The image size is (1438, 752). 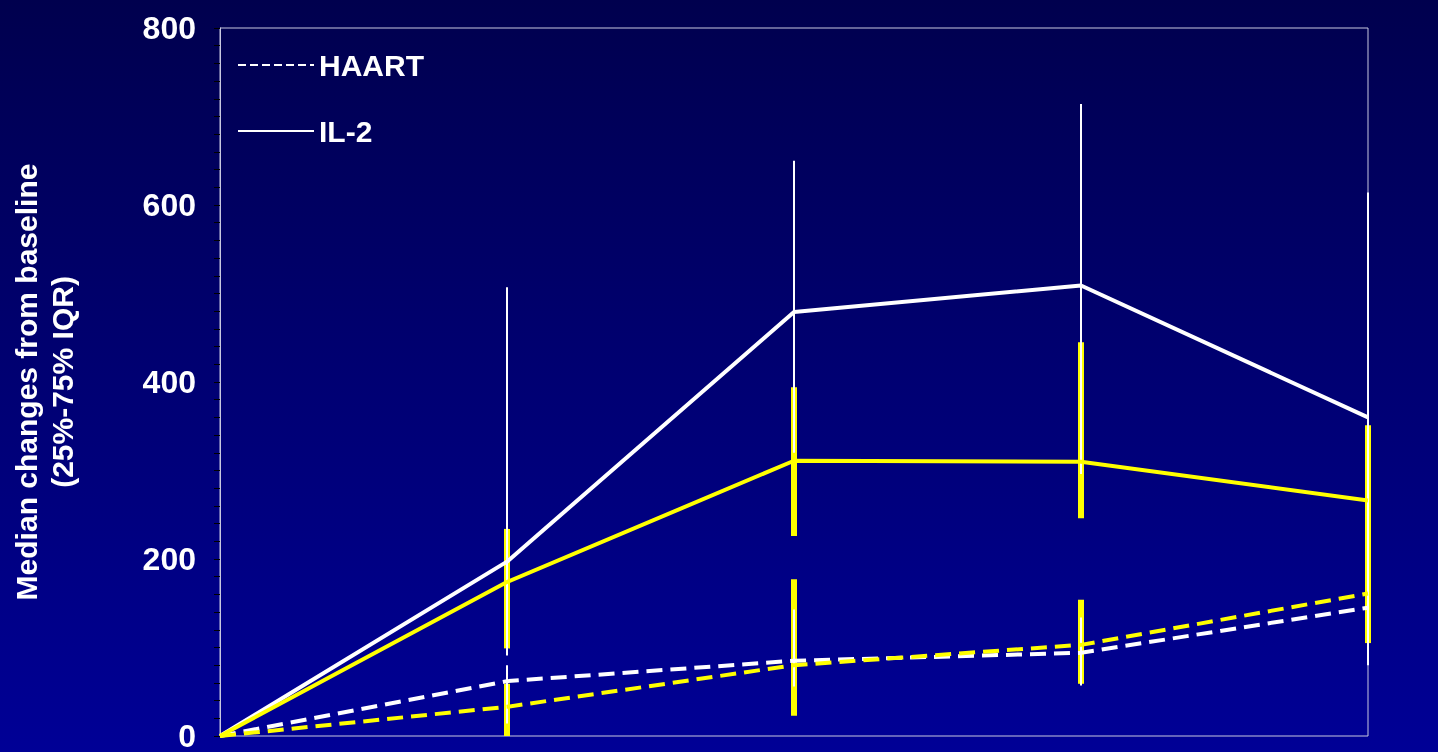 What do you see at coordinates (371, 65) in the screenshot?
I see `legend-label: HAART` at bounding box center [371, 65].